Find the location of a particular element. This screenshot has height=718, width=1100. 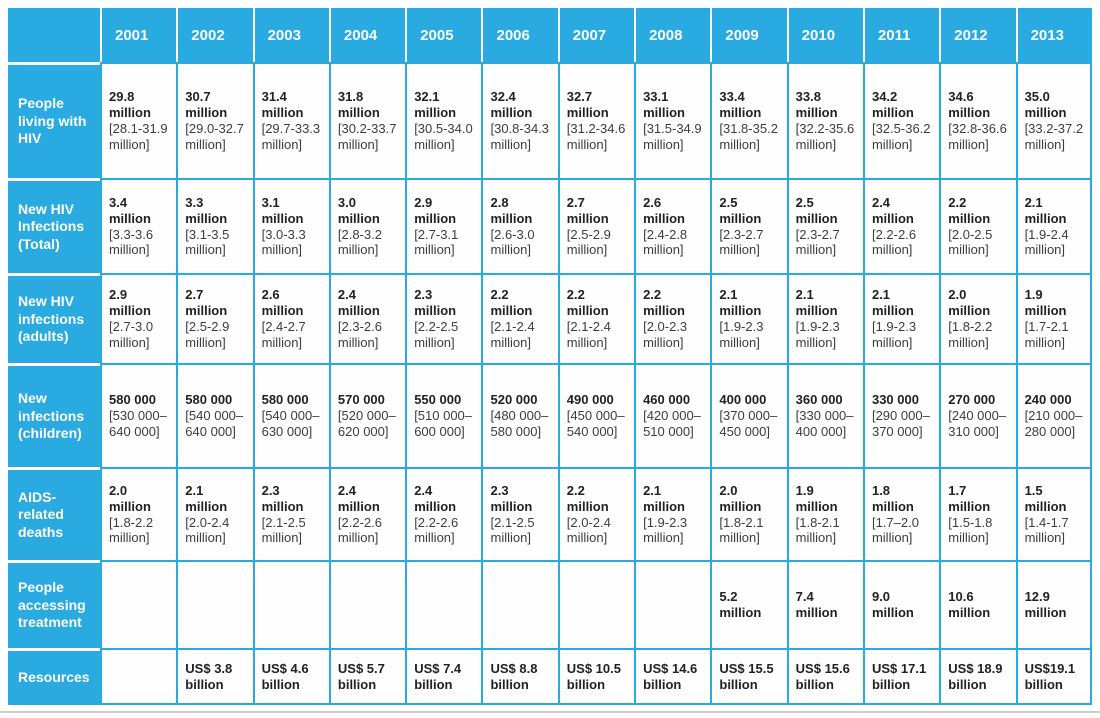

cell-value: 400 000 is located at coordinates (743, 400).